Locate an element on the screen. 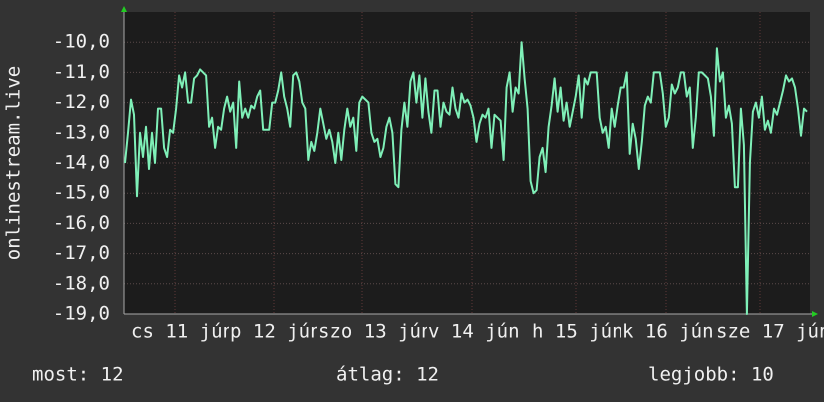 Image resolution: width=824 pixels, height=402 pixels. y-axis-title: onlinestream.live is located at coordinates (14, 163).